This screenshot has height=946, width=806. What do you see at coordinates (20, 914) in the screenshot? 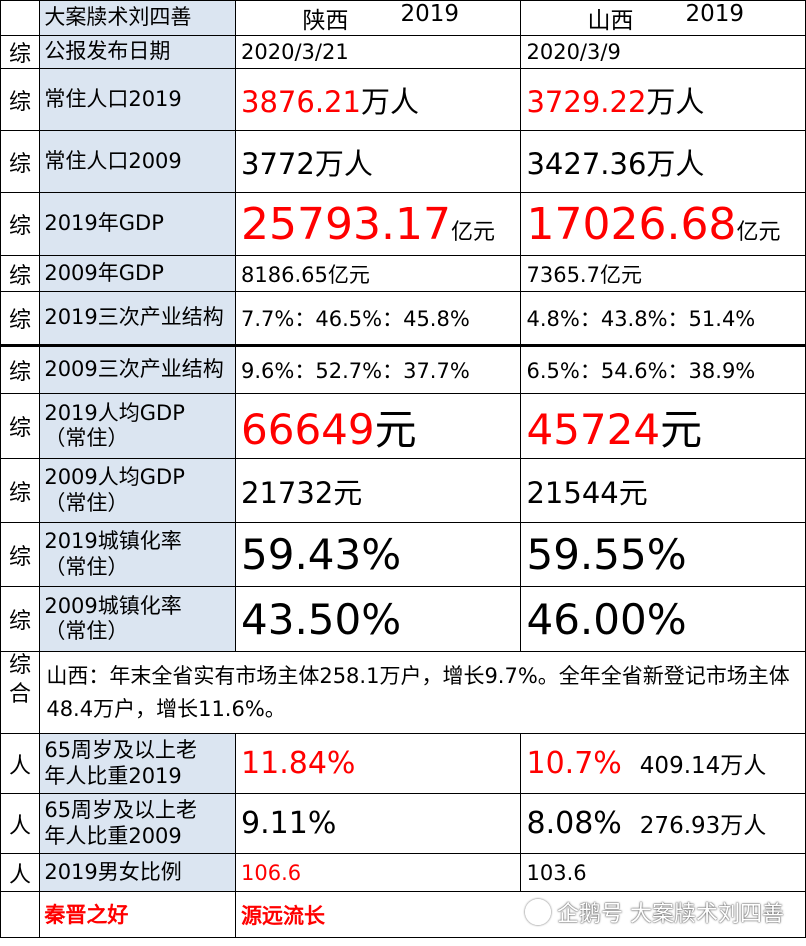
I see `footer-corner` at bounding box center [20, 914].